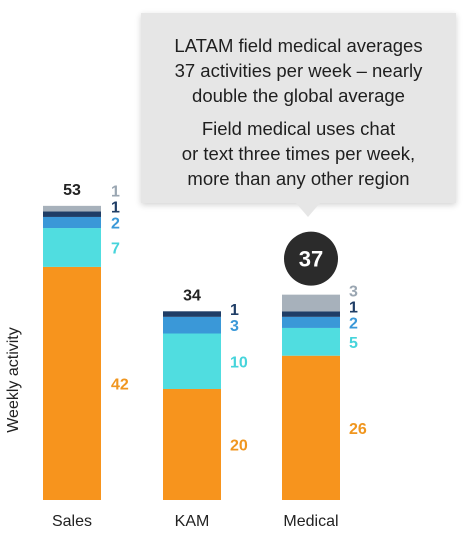  I want to click on segment-value-label: 7, so click(115, 248).